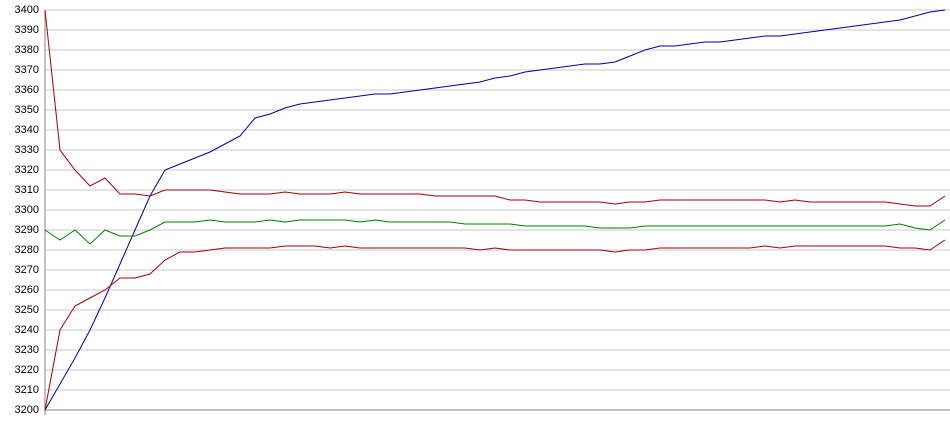  Describe the element at coordinates (27, 130) in the screenshot. I see `y-tick-label: 3340` at that location.